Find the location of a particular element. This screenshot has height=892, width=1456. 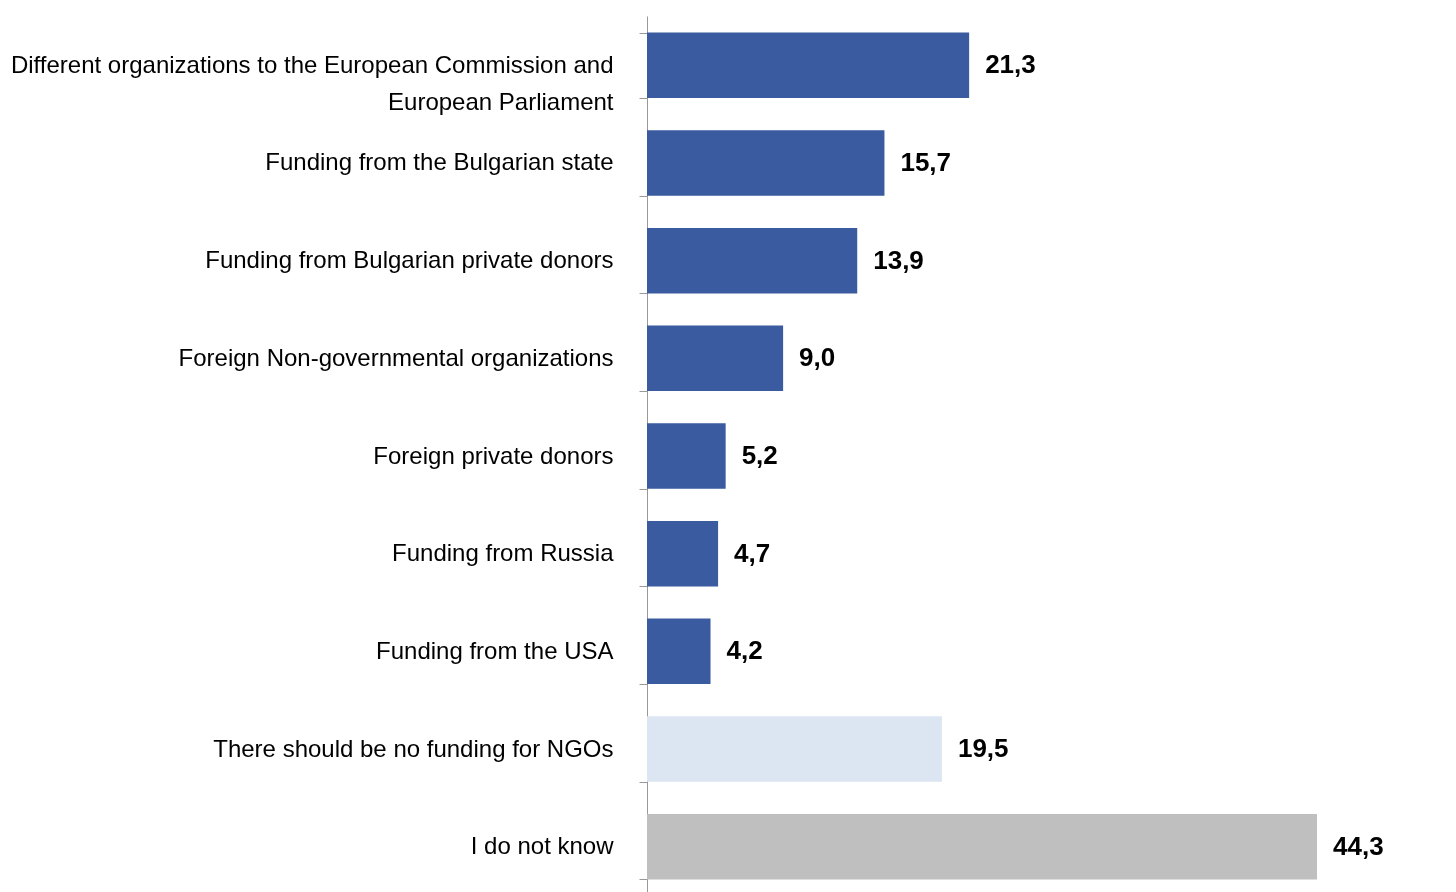

y-tick-label: Funding from Russia is located at coordinates (503, 553).